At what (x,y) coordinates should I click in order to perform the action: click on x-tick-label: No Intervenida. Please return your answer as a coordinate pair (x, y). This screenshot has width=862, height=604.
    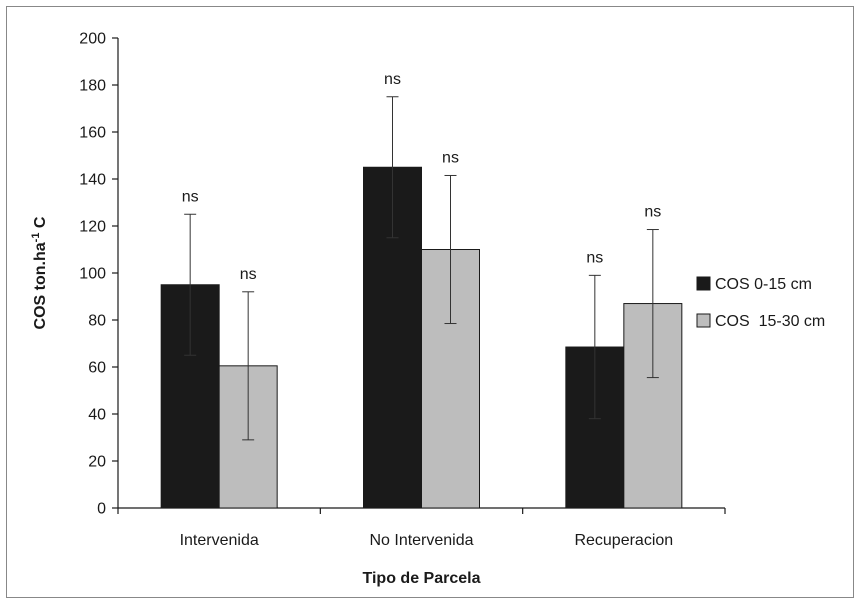
    Looking at the image, I should click on (421, 540).